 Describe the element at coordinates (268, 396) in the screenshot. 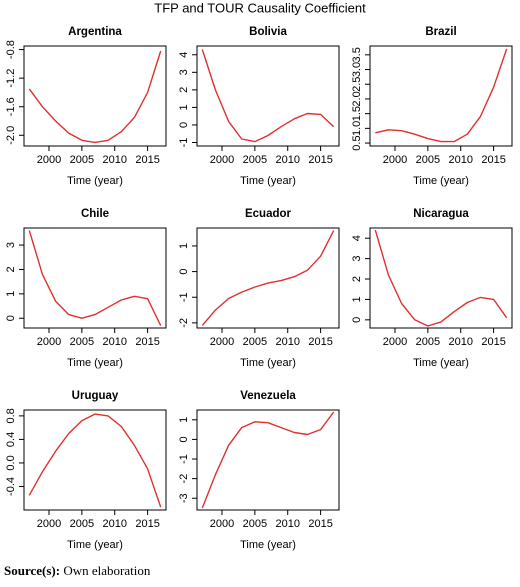

I see `panel-title: Venezuela` at that location.